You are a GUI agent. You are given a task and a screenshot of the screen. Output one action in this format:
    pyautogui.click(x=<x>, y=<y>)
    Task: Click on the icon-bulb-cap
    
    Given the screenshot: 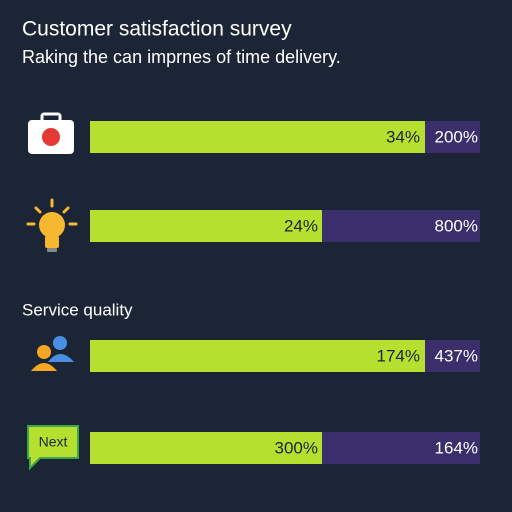 What is the action you would take?
    pyautogui.click(x=52, y=250)
    